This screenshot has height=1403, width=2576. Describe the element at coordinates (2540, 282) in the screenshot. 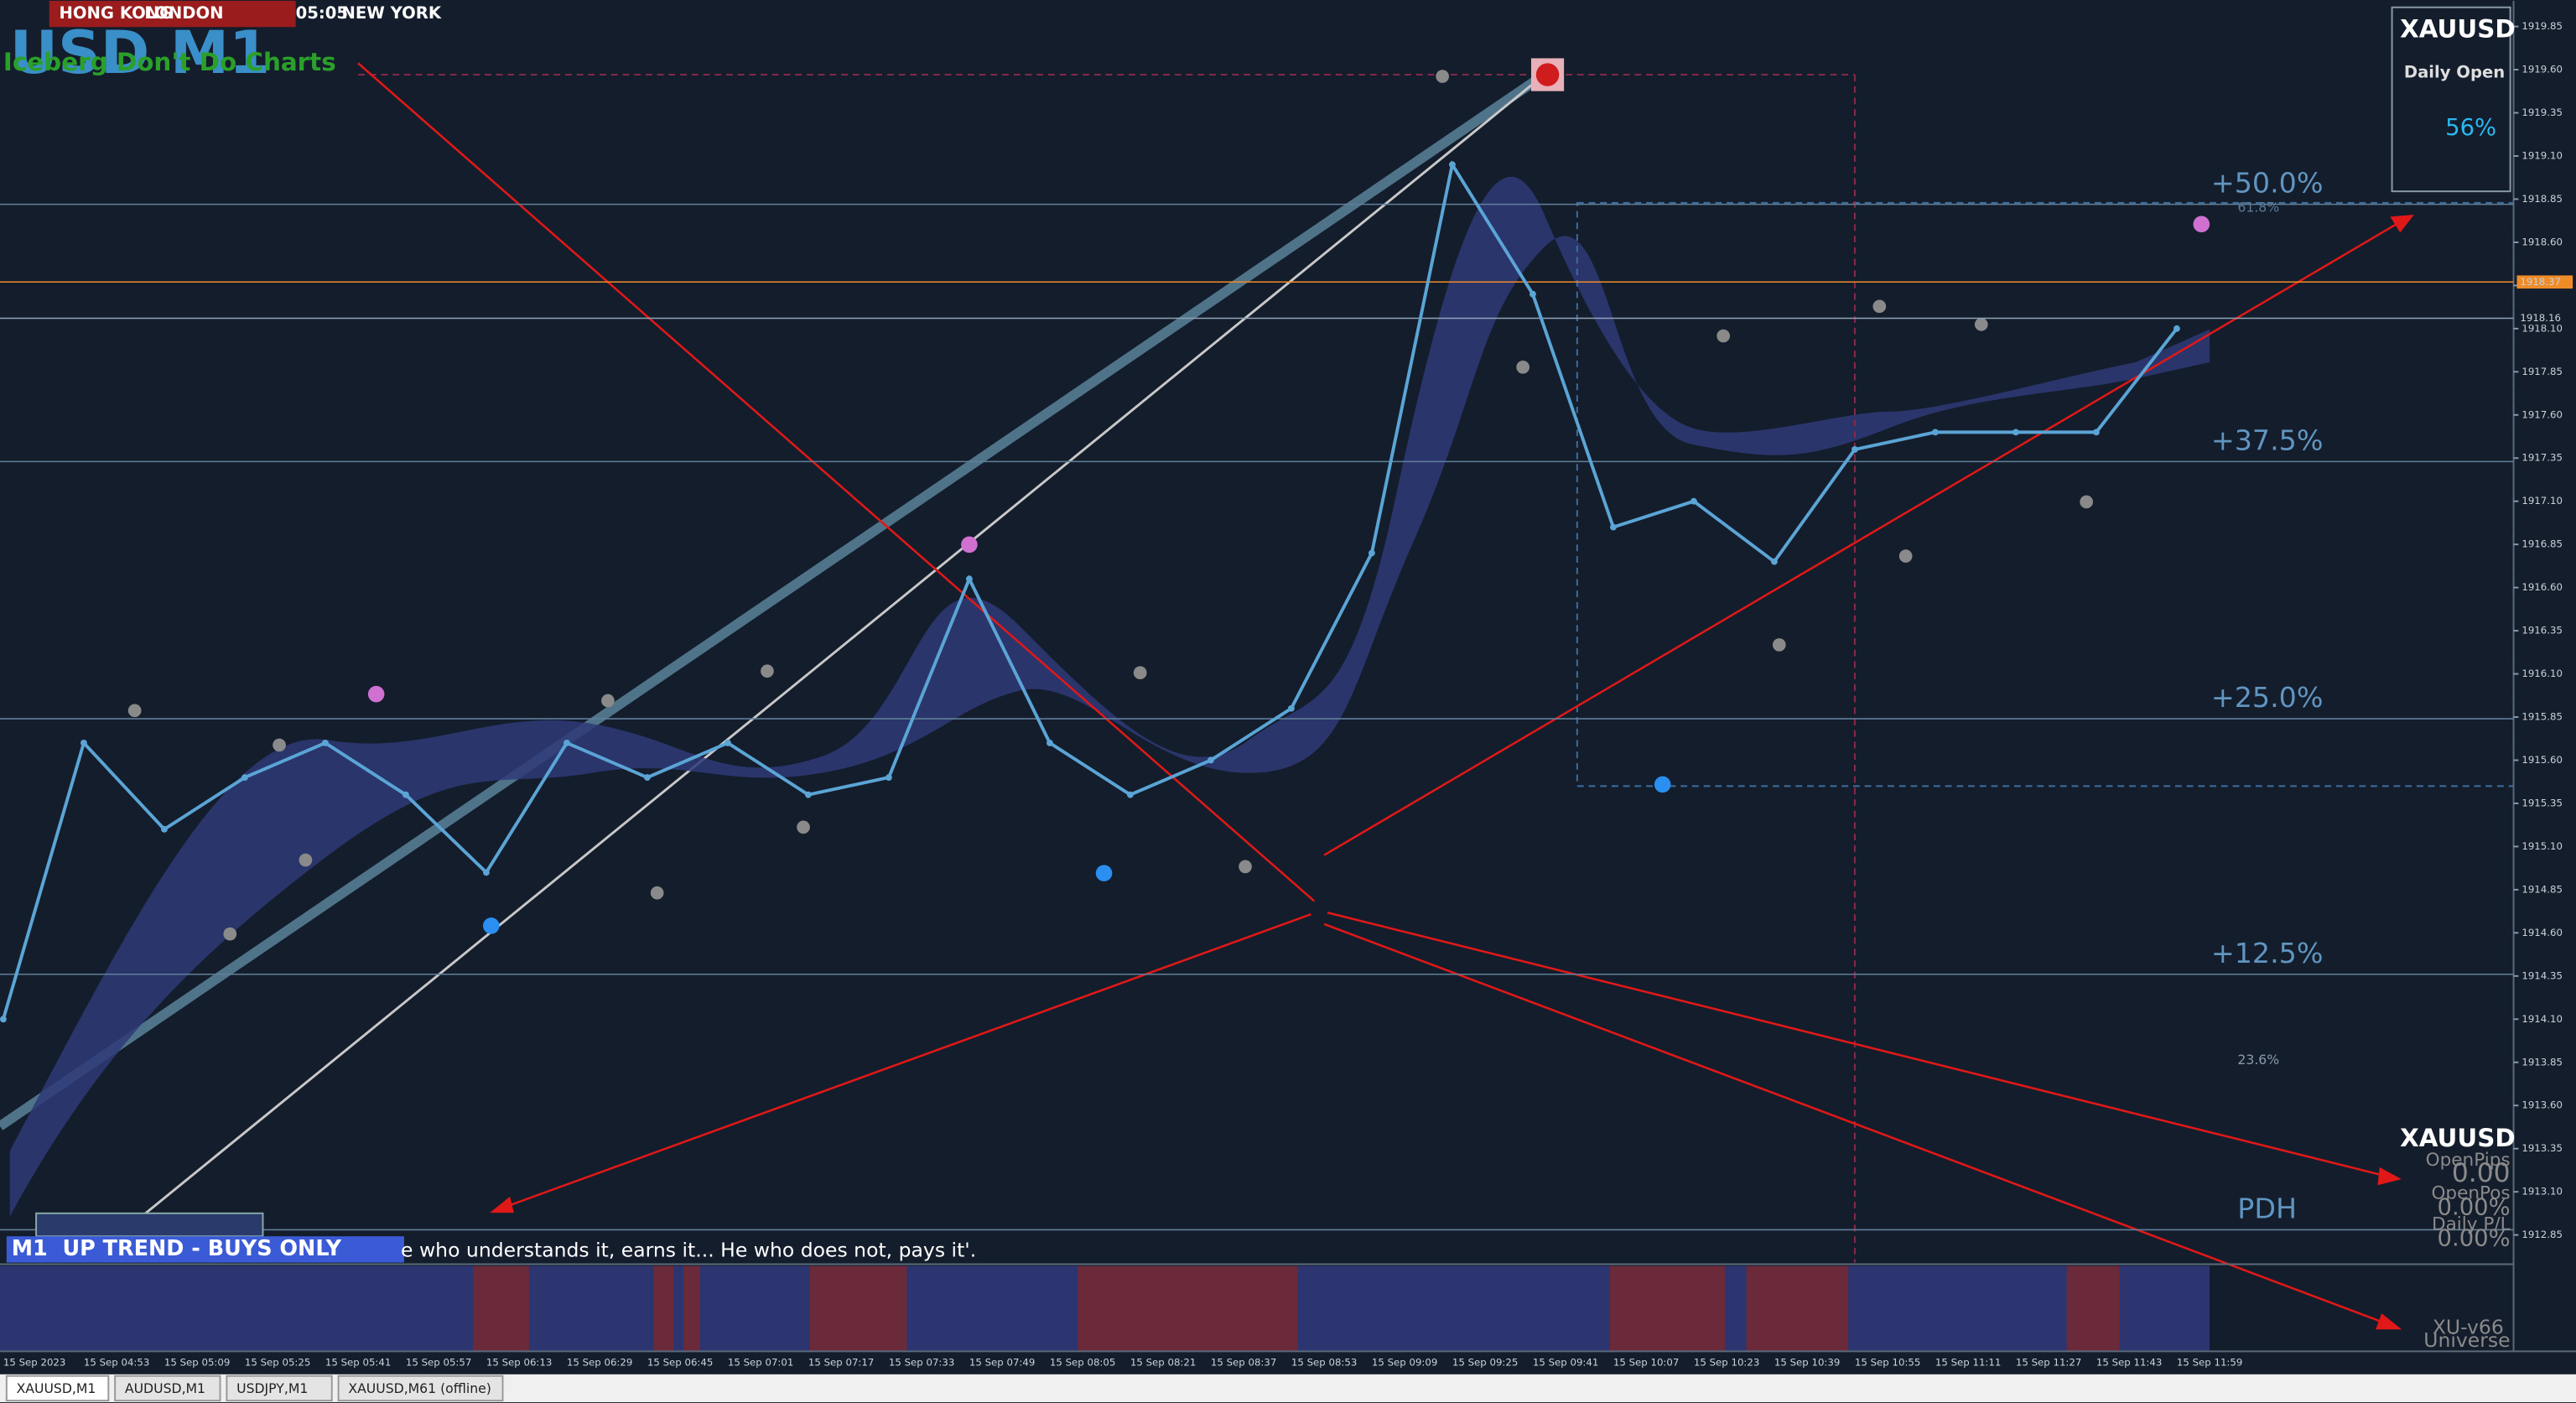

I see `price-label: 1918.37` at that location.